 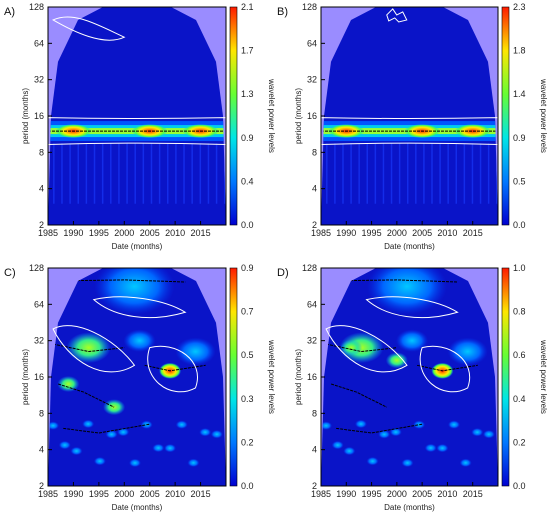 I want to click on colorbar-tick-label: 0.9, so click(x=247, y=138).